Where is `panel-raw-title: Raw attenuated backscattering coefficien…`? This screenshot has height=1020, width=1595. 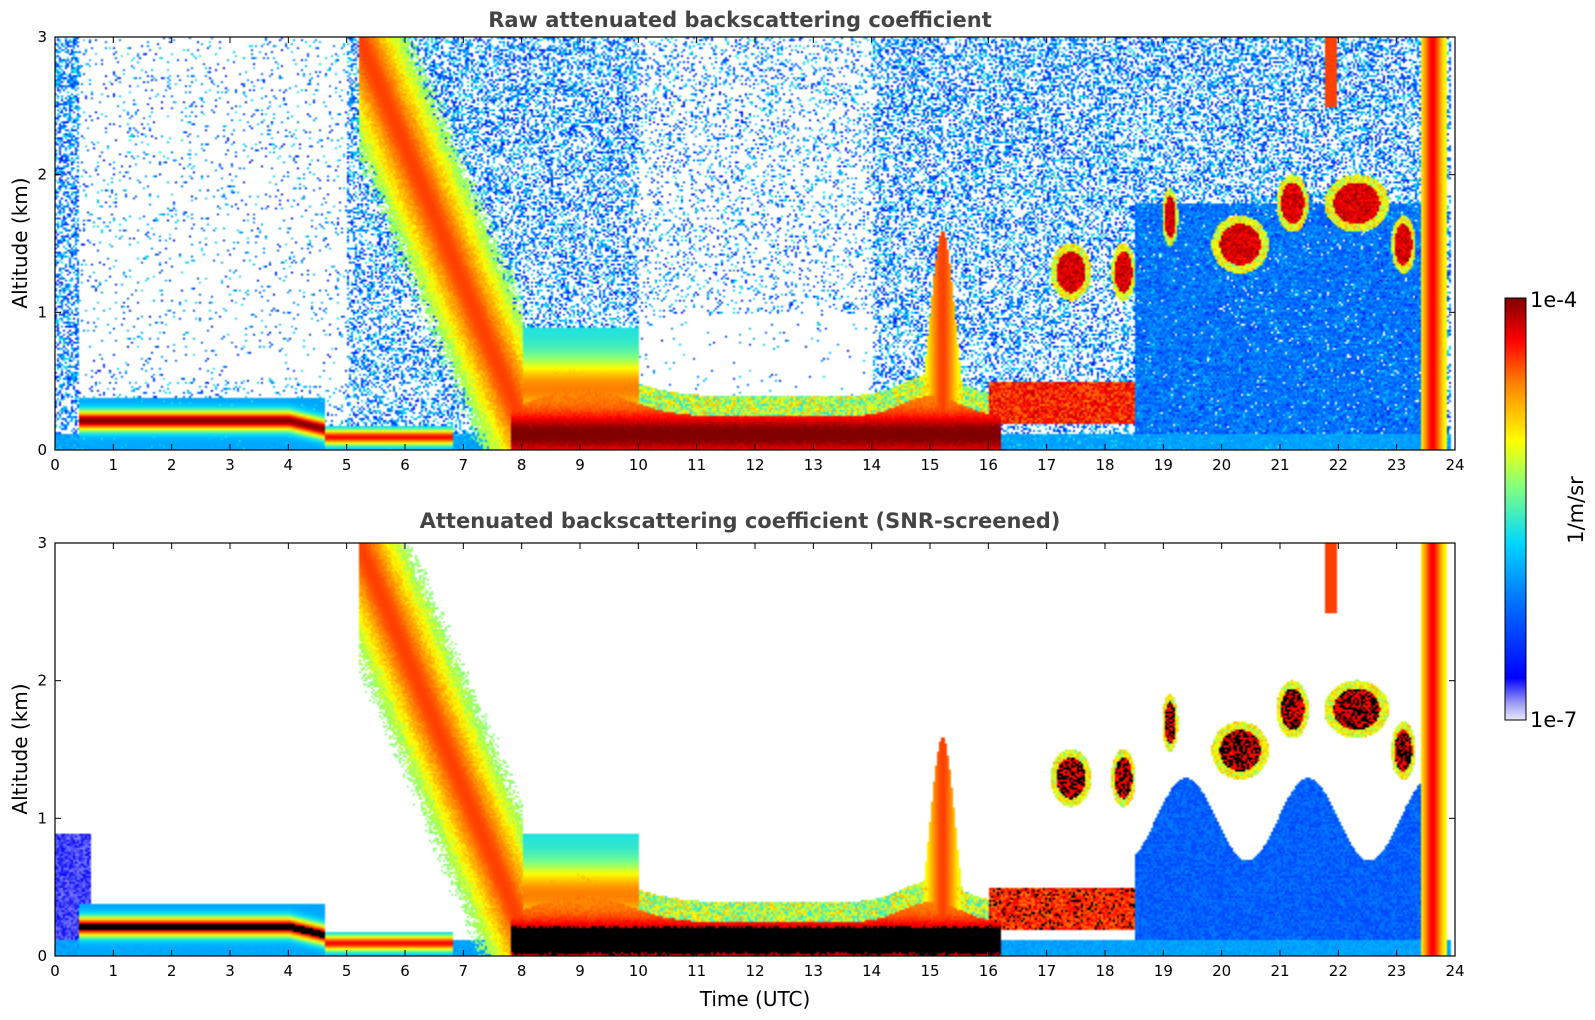
panel-raw-title: Raw attenuated backscattering coefficien… is located at coordinates (740, 20).